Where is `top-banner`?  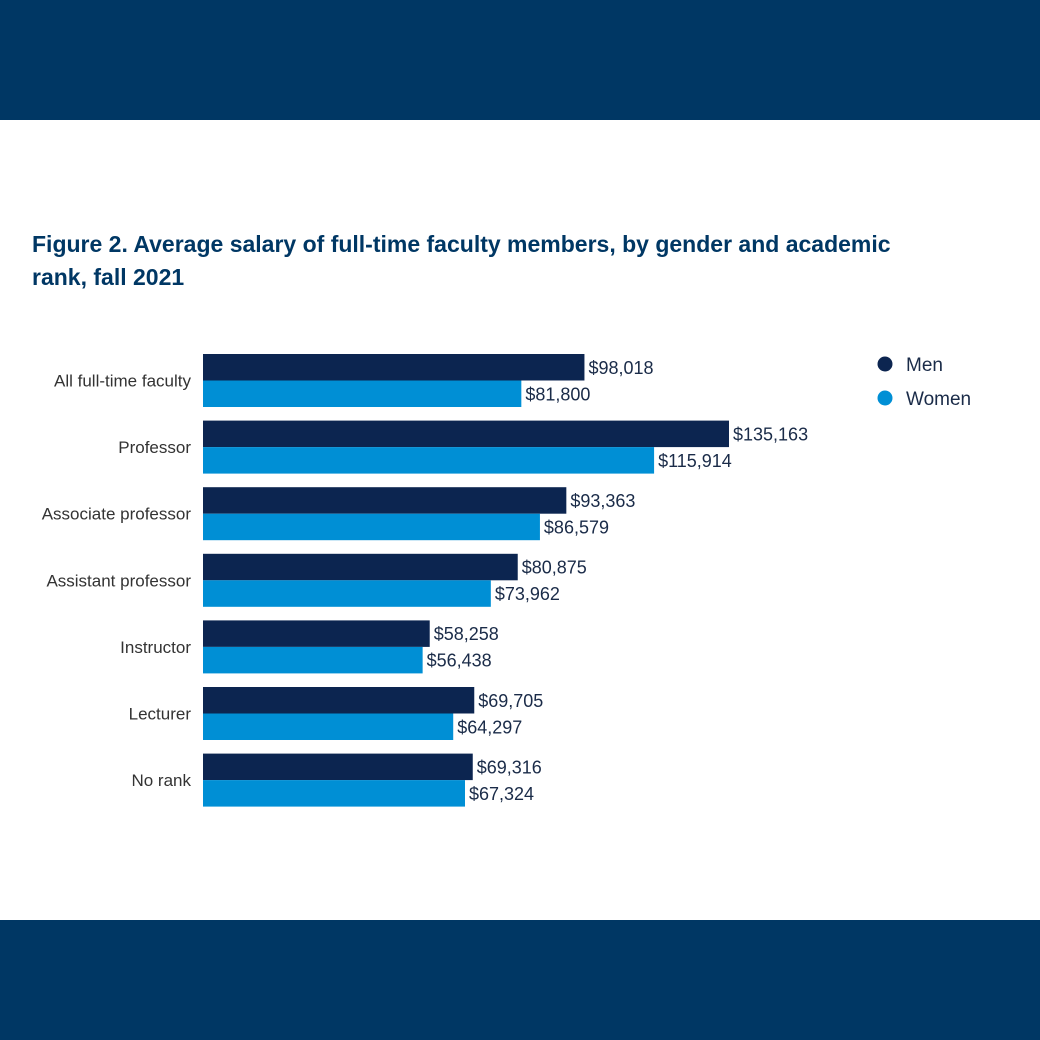 top-banner is located at coordinates (520, 60).